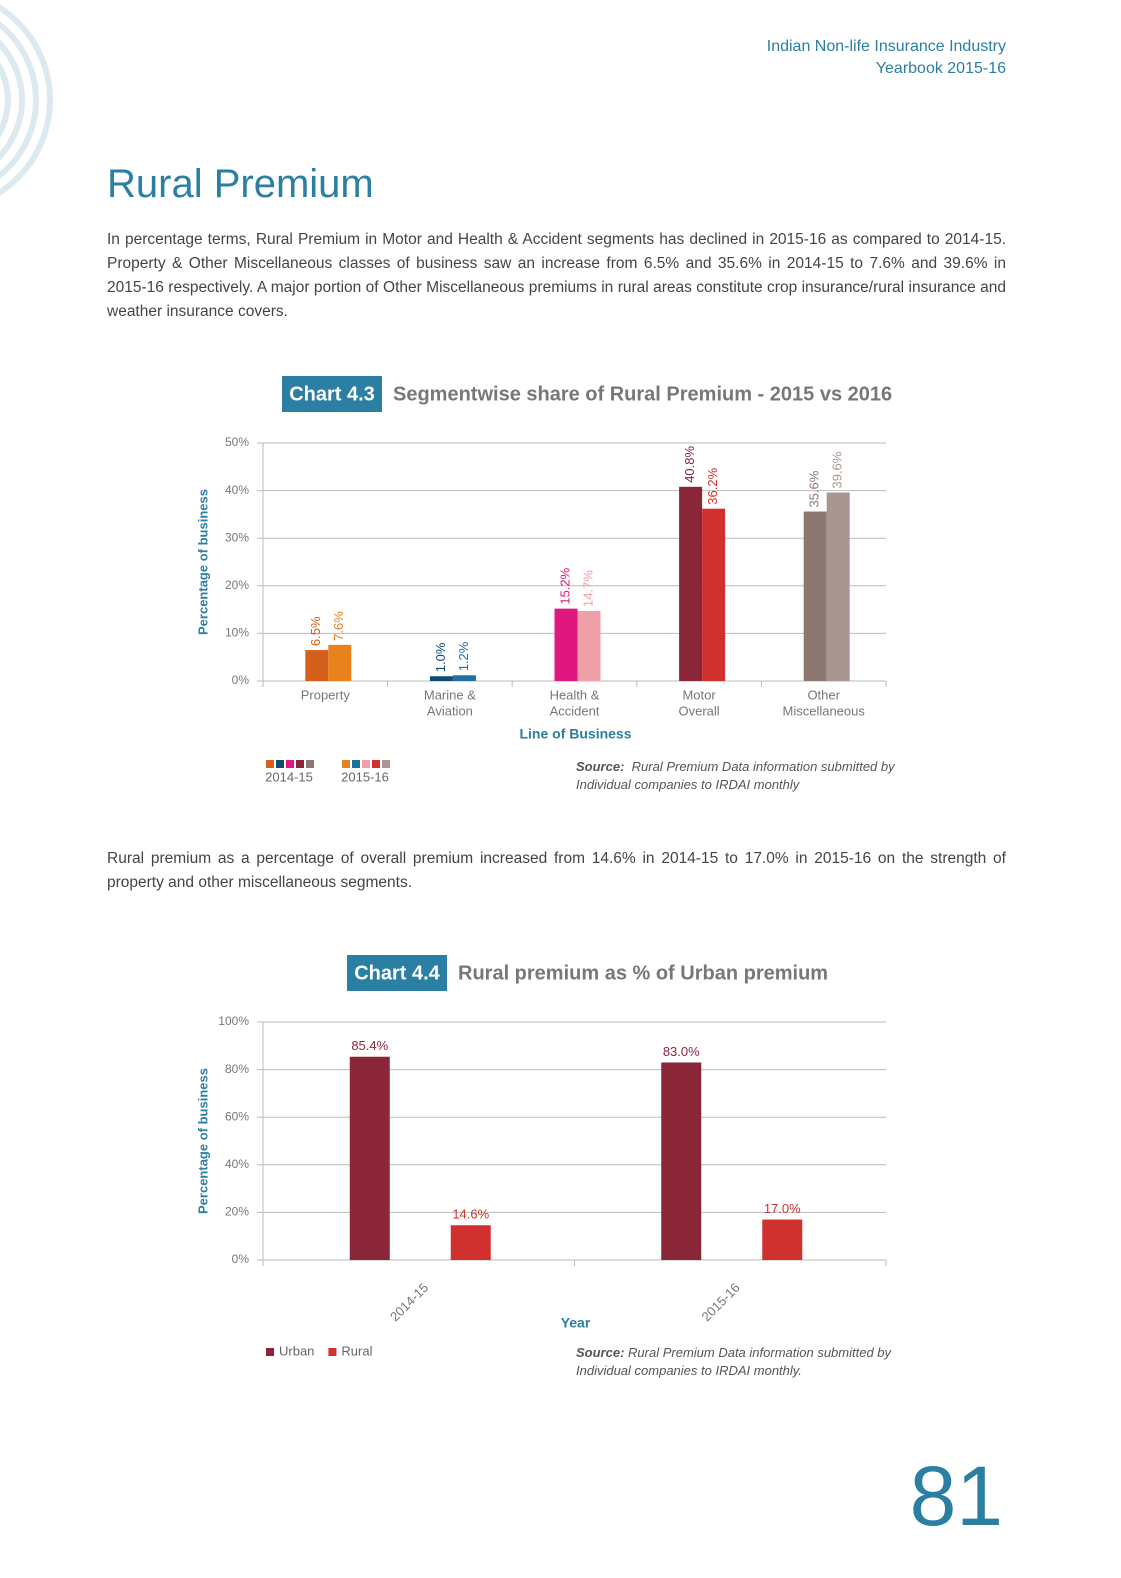  What do you see at coordinates (237, 633) in the screenshot?
I see `y-tick-label: 10%` at bounding box center [237, 633].